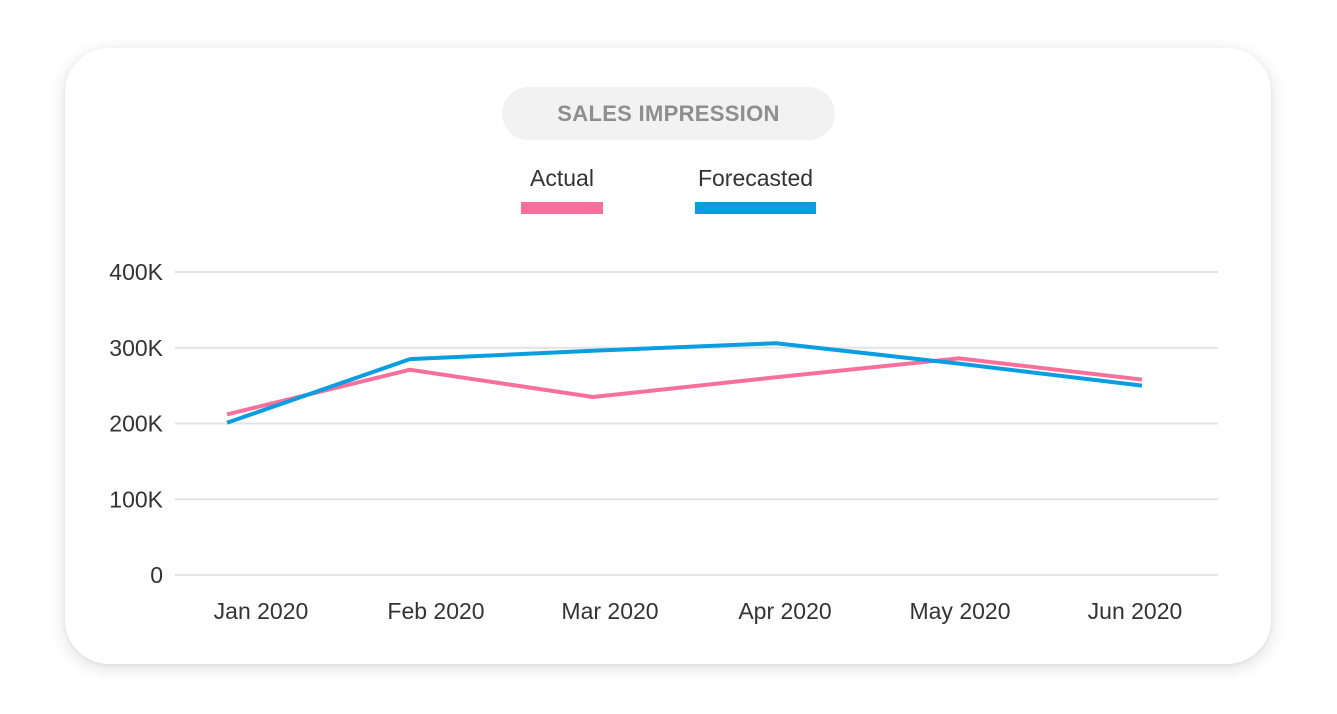 The height and width of the screenshot is (714, 1337). I want to click on x-tick-label: Jun 2020, so click(1135, 611).